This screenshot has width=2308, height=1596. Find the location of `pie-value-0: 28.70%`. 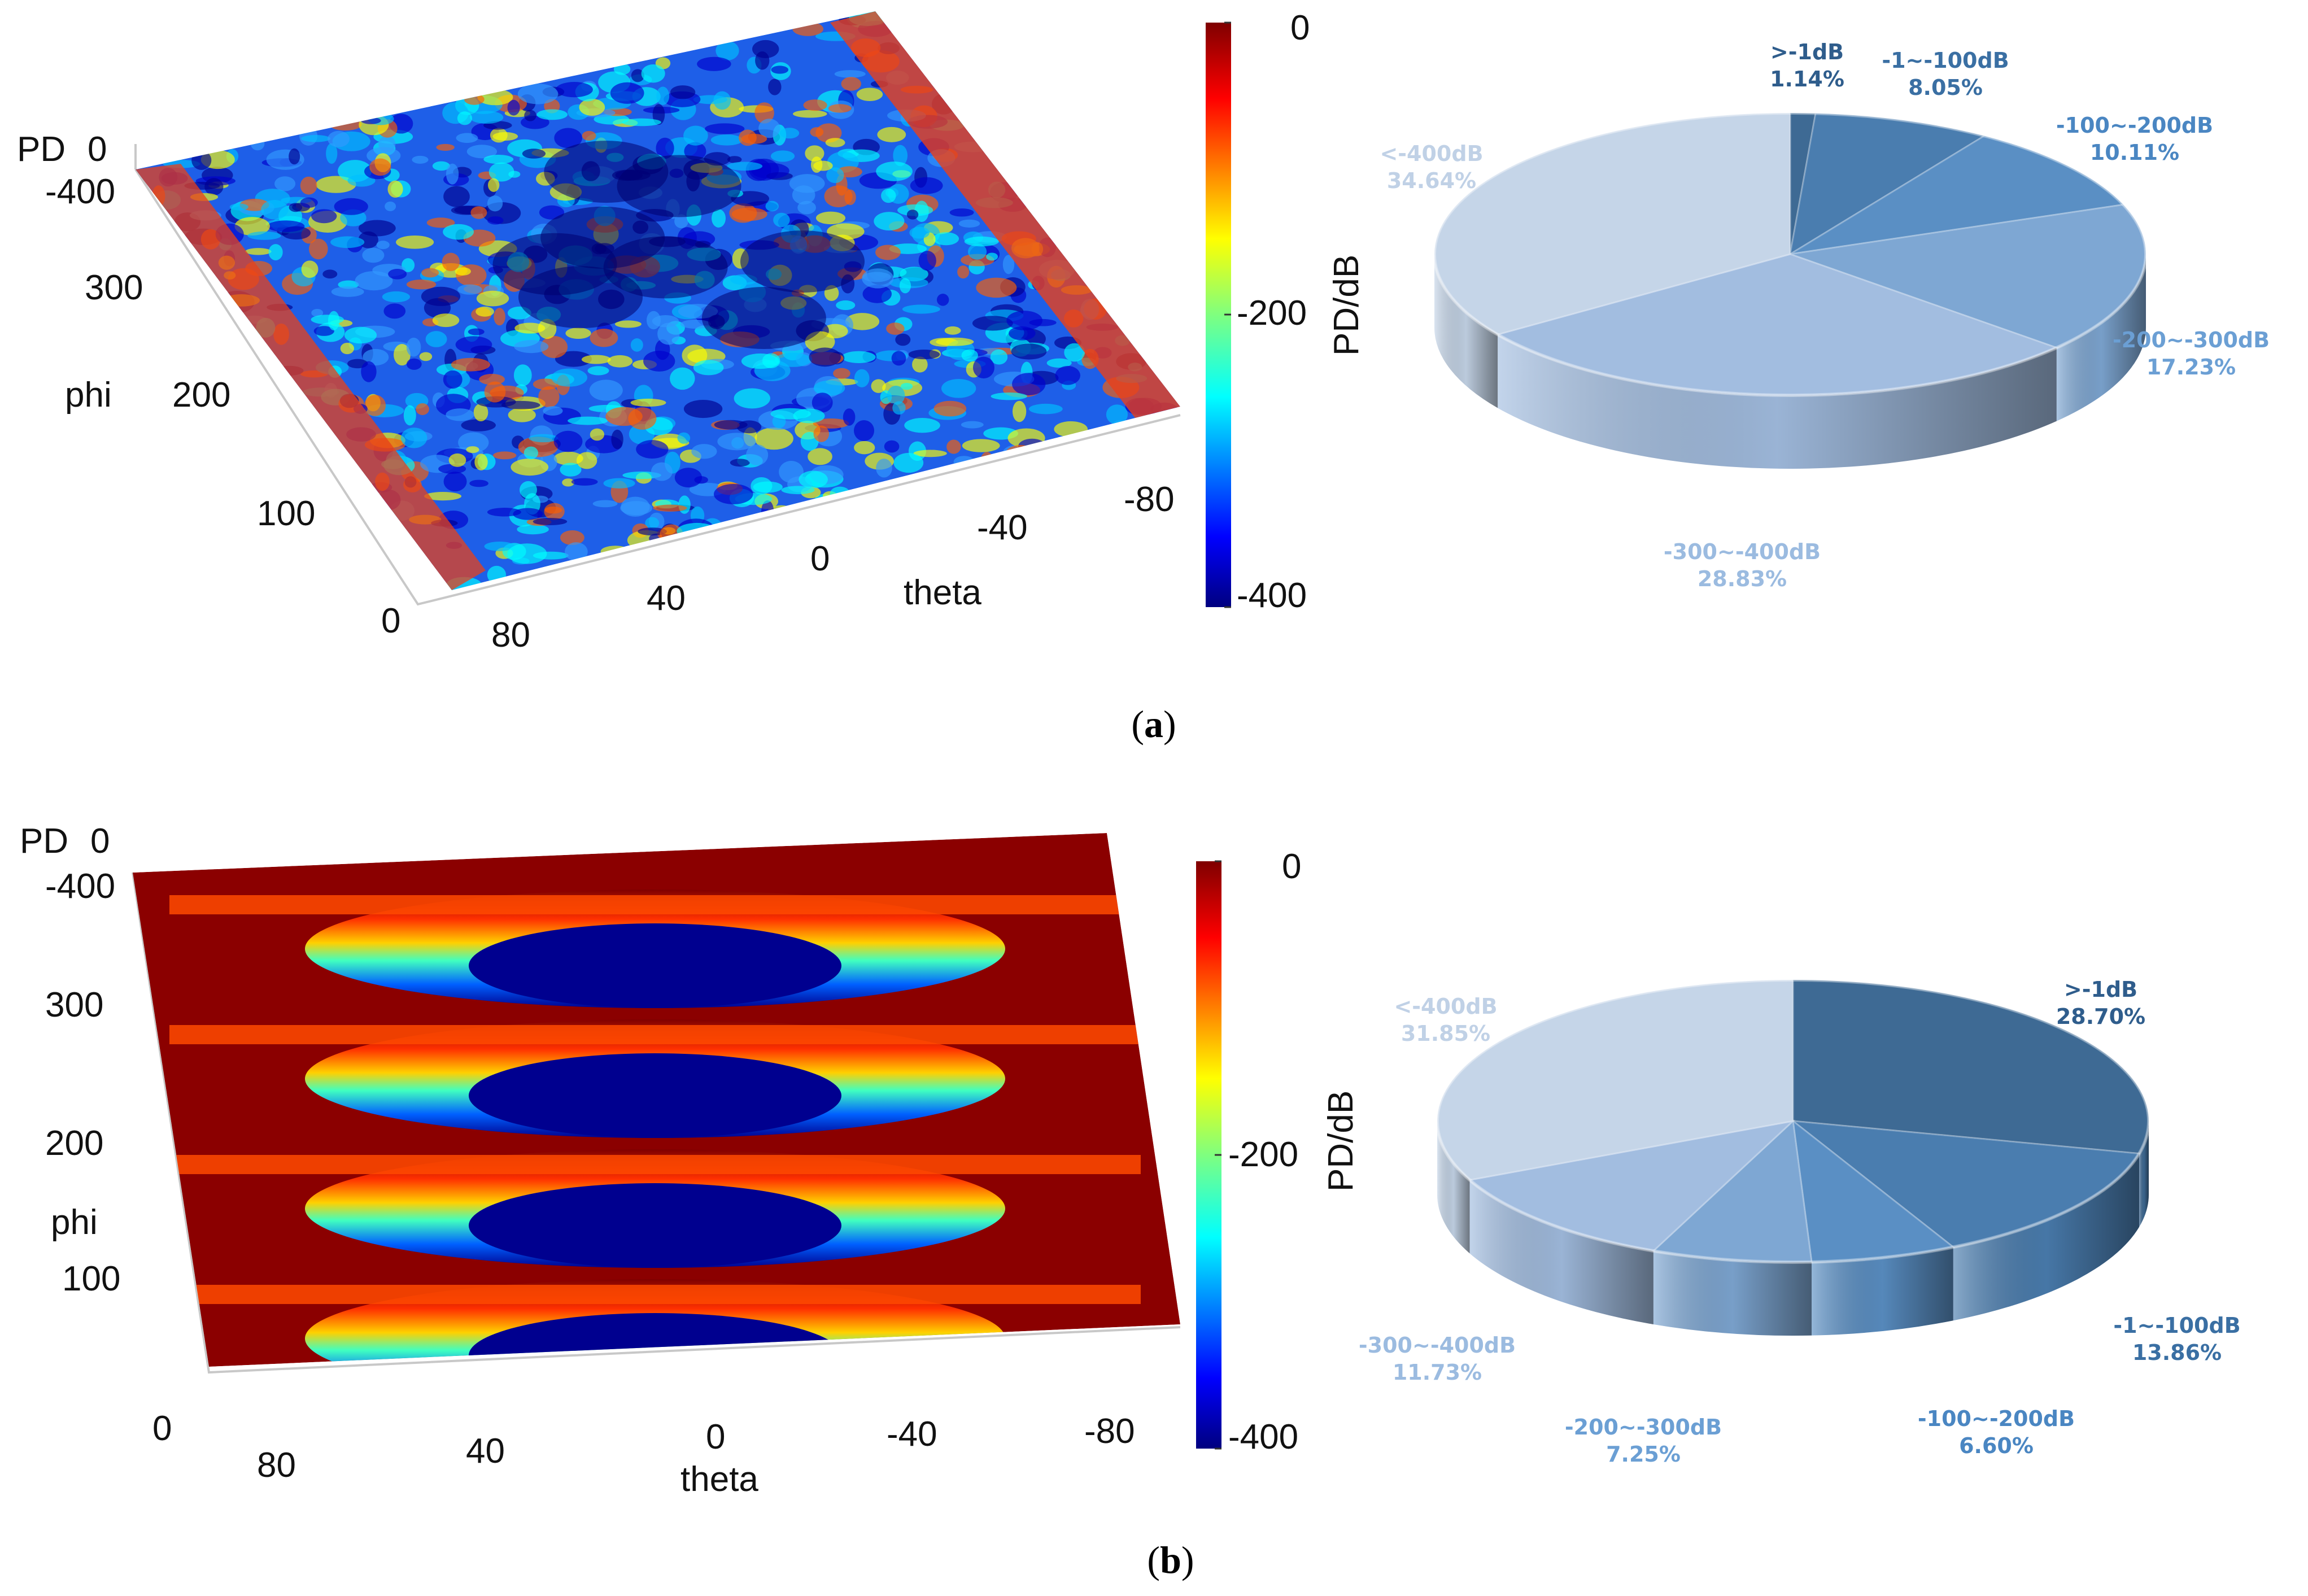

pie-value-0: 28.70% is located at coordinates (2100, 1016).